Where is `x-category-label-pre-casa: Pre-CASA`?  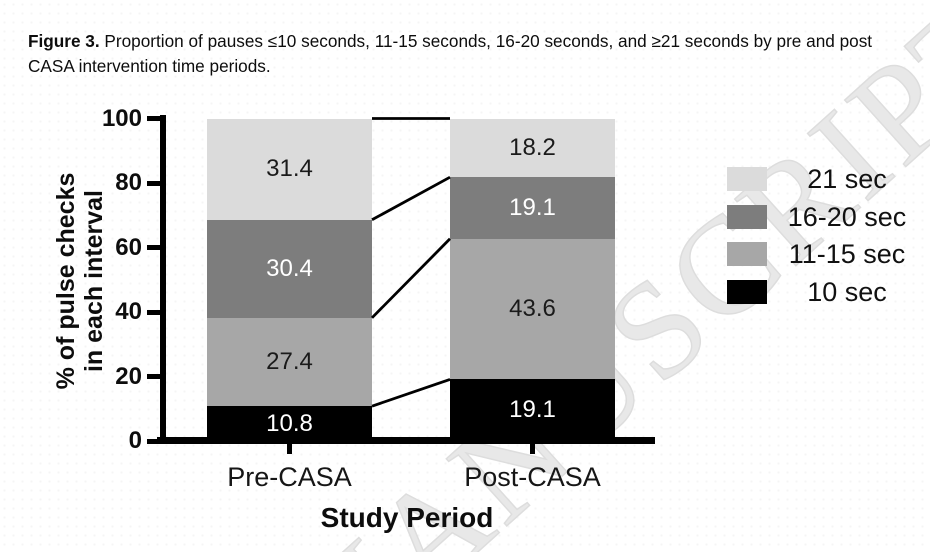
x-category-label-pre-casa: Pre-CASA is located at coordinates (289, 477).